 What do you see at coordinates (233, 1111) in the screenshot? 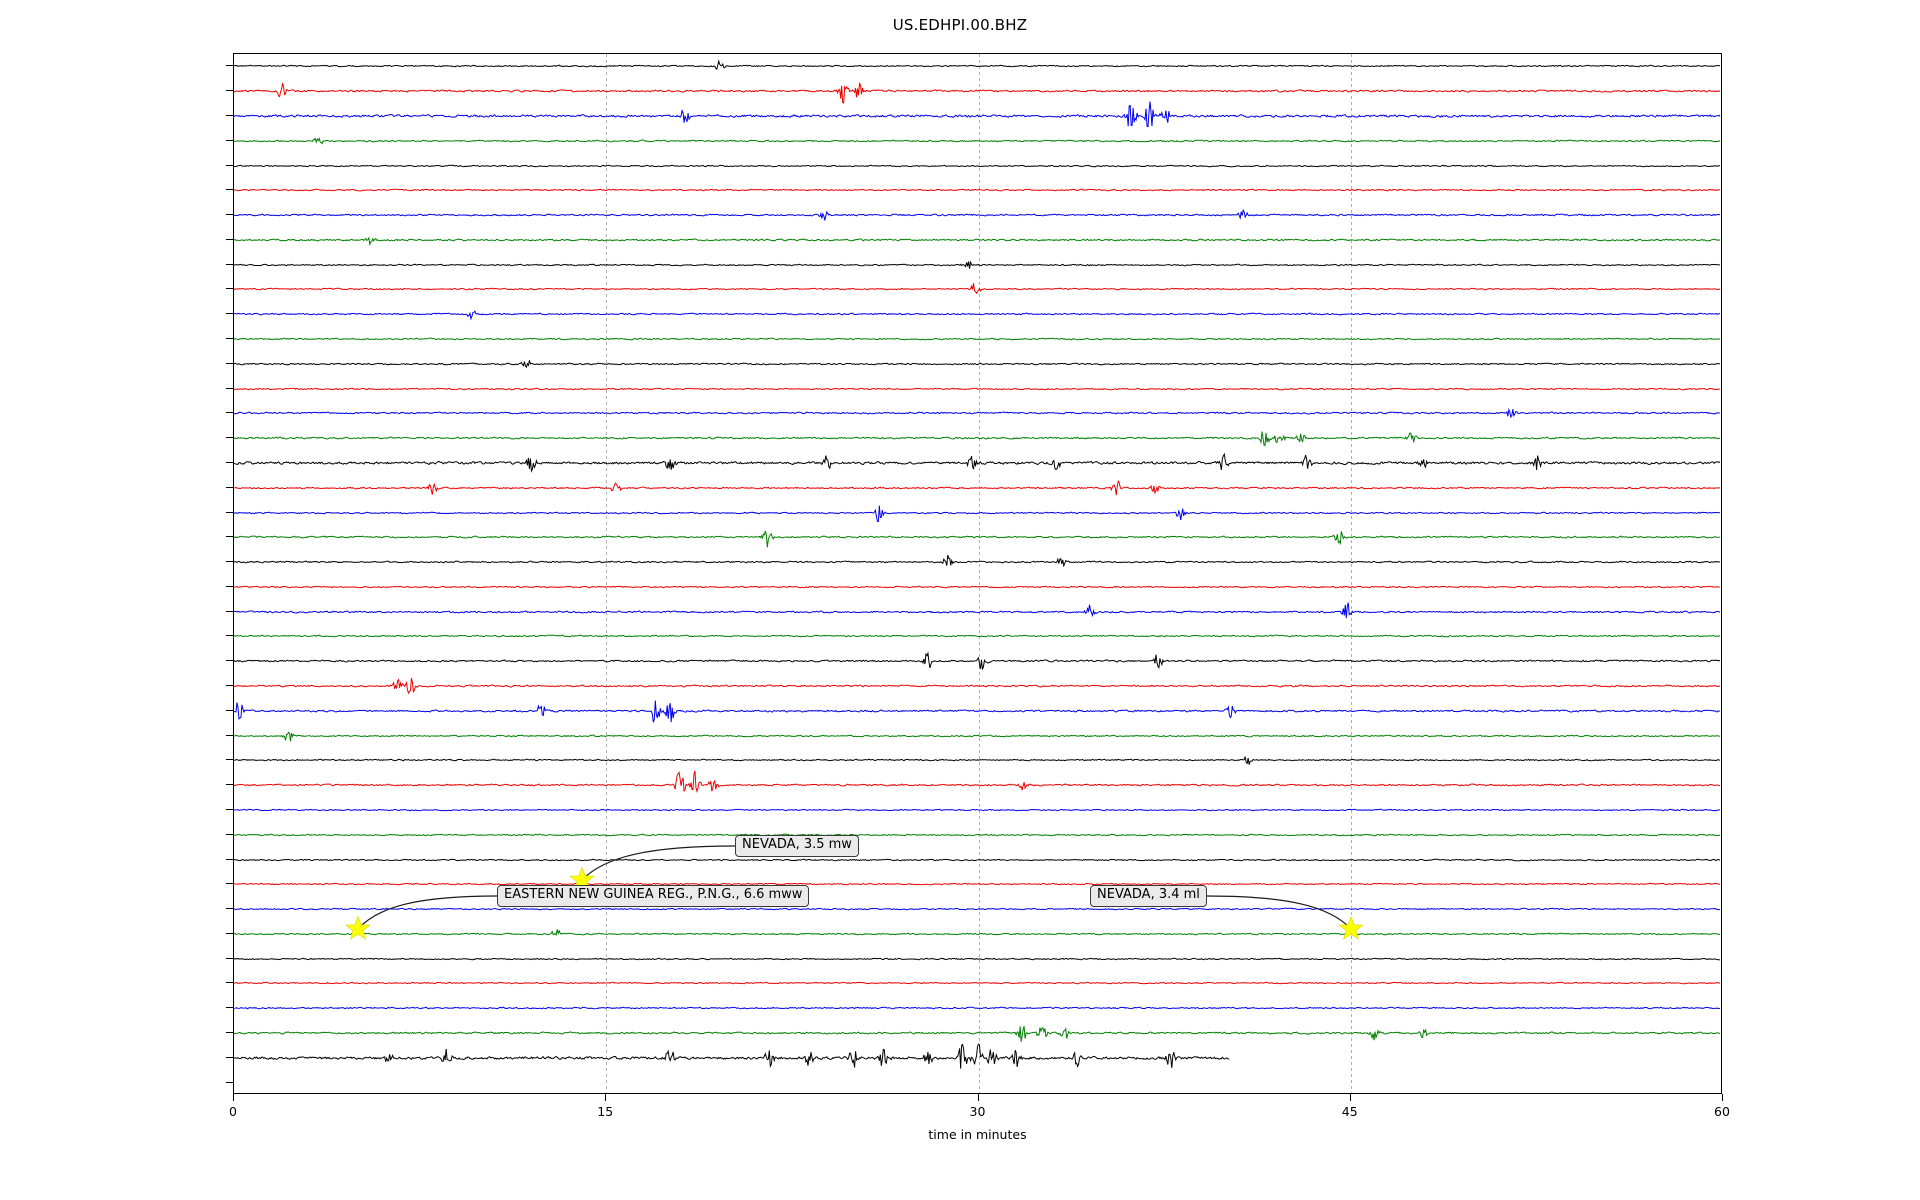
I see `x-tick-label: 0` at bounding box center [233, 1111].